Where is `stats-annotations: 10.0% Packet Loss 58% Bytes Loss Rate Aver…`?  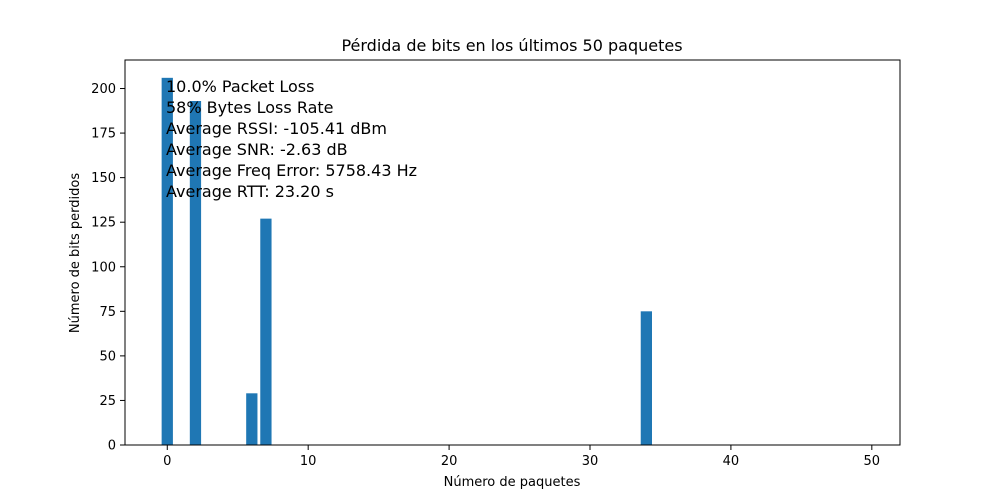 stats-annotations: 10.0% Packet Loss 58% Bytes Loss Rate Aver… is located at coordinates (291, 139).